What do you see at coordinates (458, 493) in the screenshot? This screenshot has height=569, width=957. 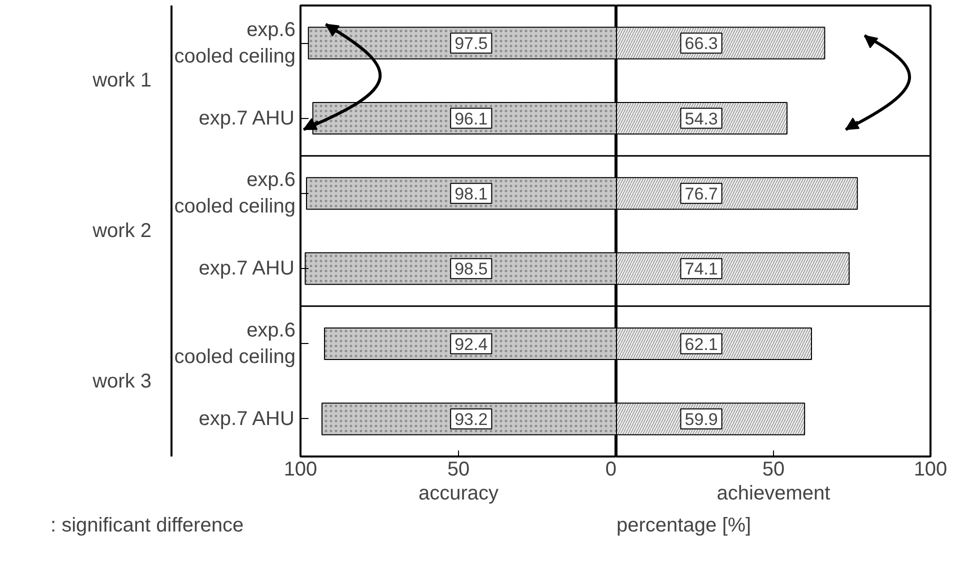 I see `x-axis-title: accuracy` at bounding box center [458, 493].